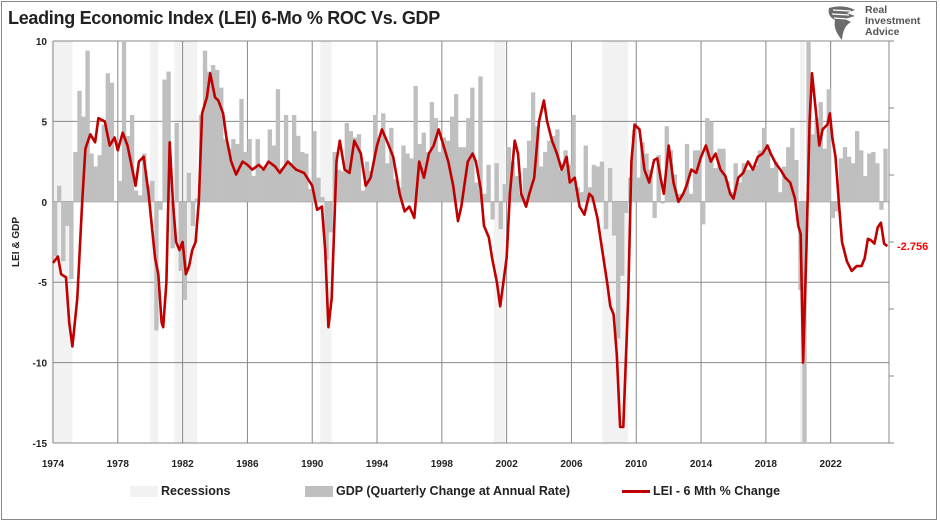 The height and width of the screenshot is (523, 940). What do you see at coordinates (507, 464) in the screenshot?
I see `x-tick-label: 2002` at bounding box center [507, 464].